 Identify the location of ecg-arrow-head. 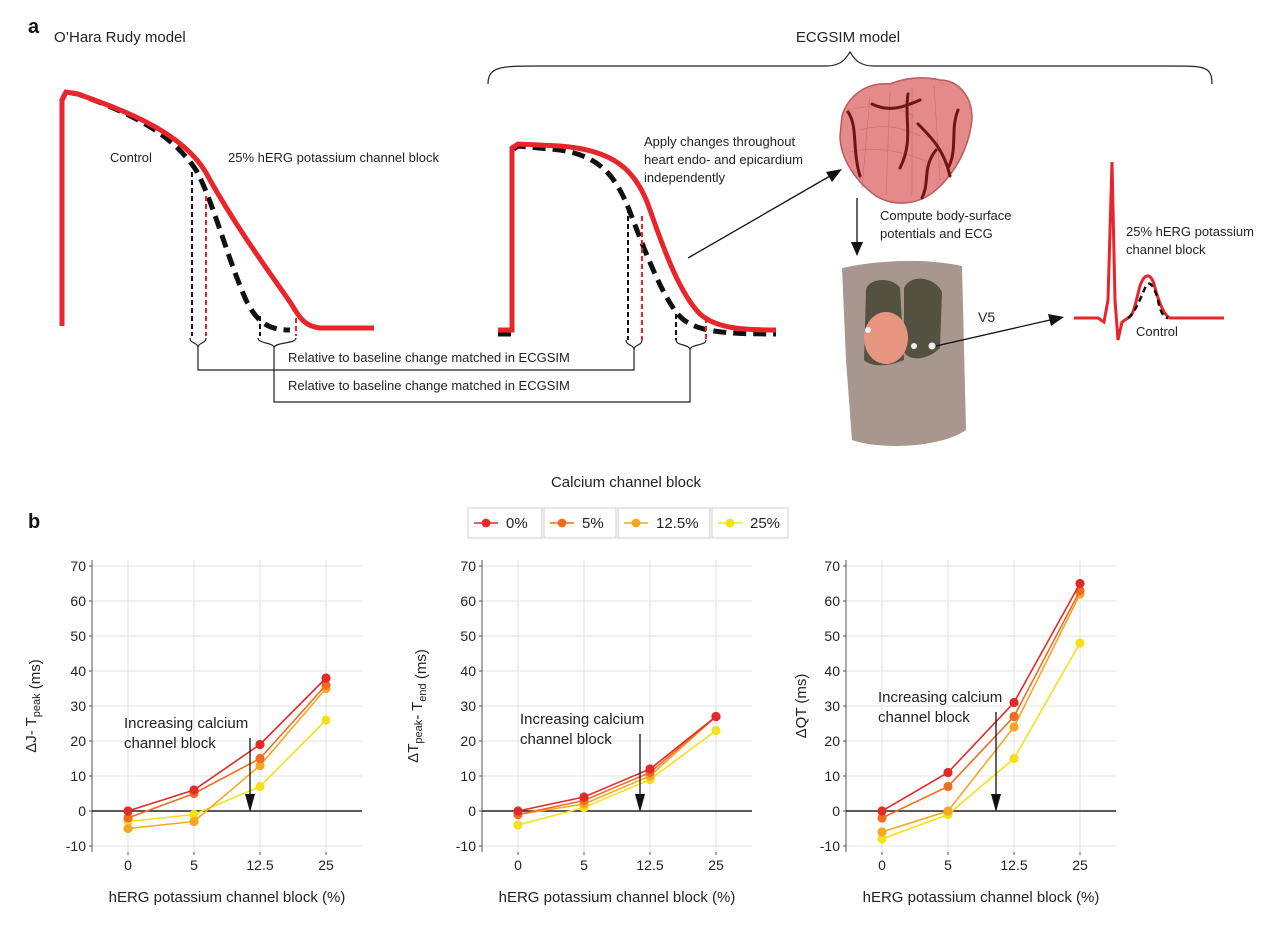
(1056, 320).